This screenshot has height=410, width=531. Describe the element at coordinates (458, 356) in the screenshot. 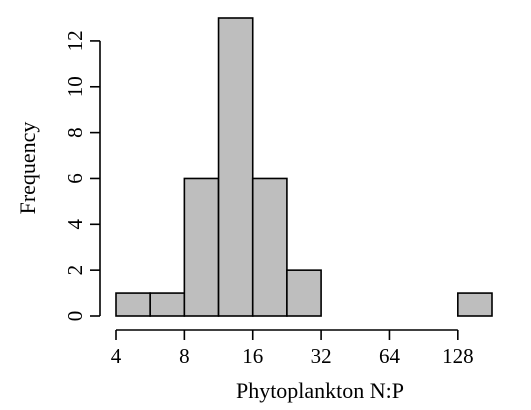

I see `x-tick-label-5: 128` at that location.